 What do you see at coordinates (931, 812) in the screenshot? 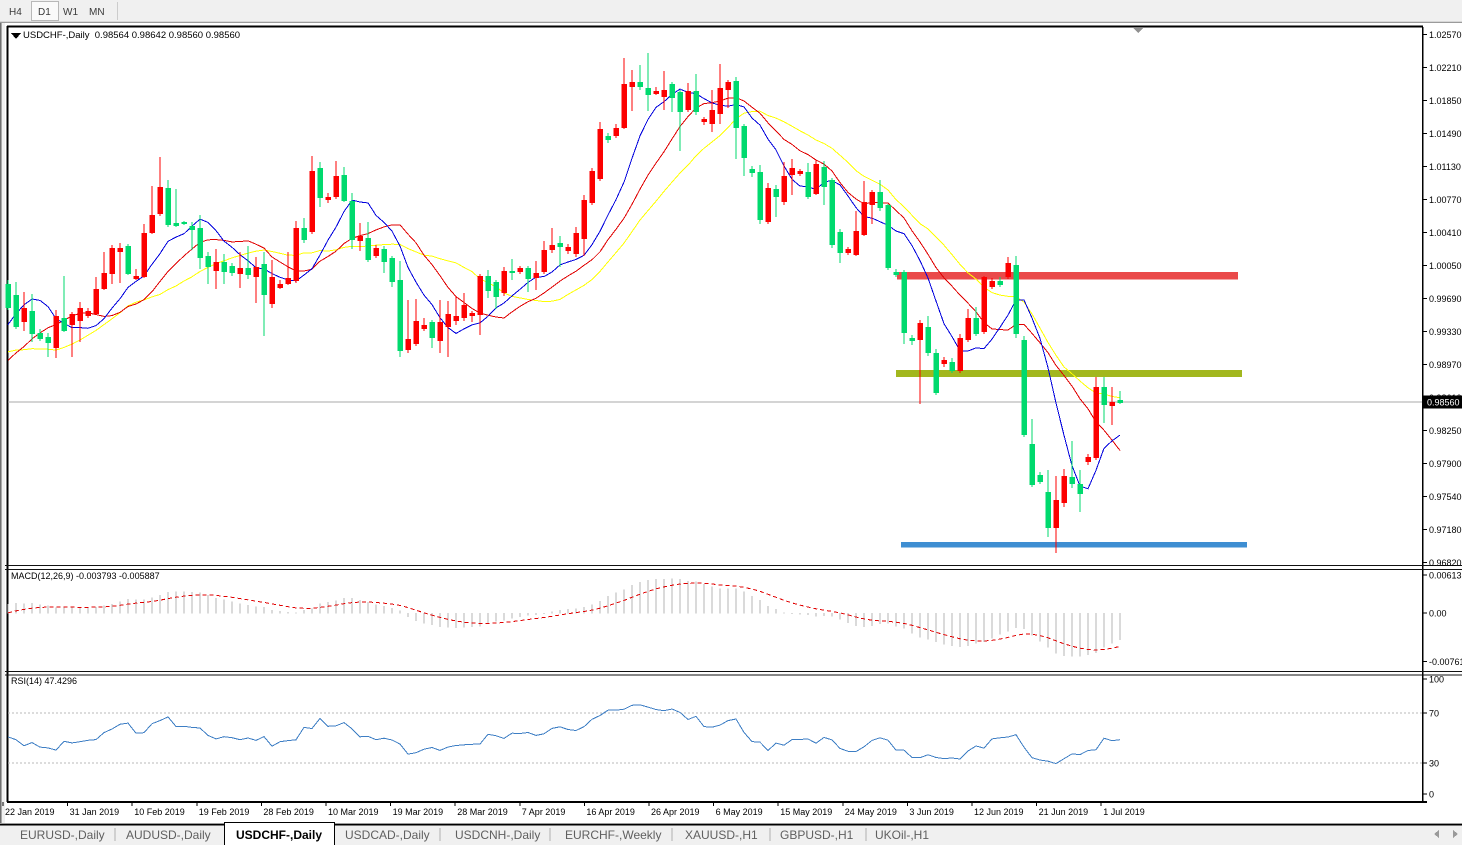
I see `svg-text: 3 Jun 2019` at bounding box center [931, 812].